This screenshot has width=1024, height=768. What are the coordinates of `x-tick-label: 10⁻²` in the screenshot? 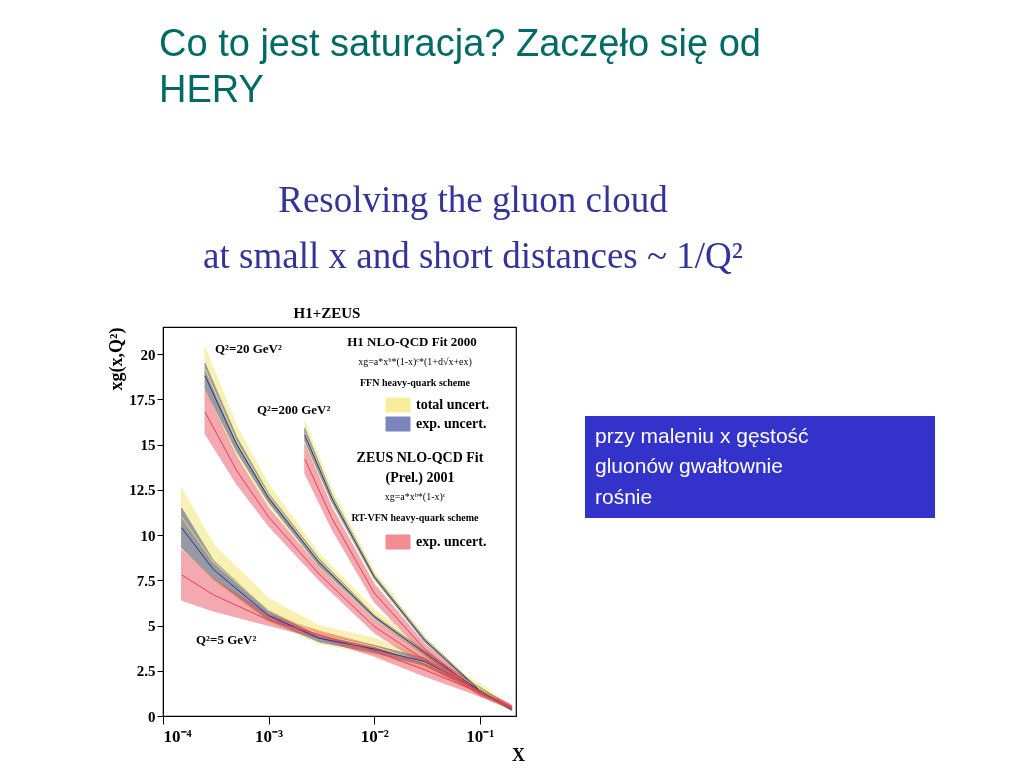 It's located at (374, 736).